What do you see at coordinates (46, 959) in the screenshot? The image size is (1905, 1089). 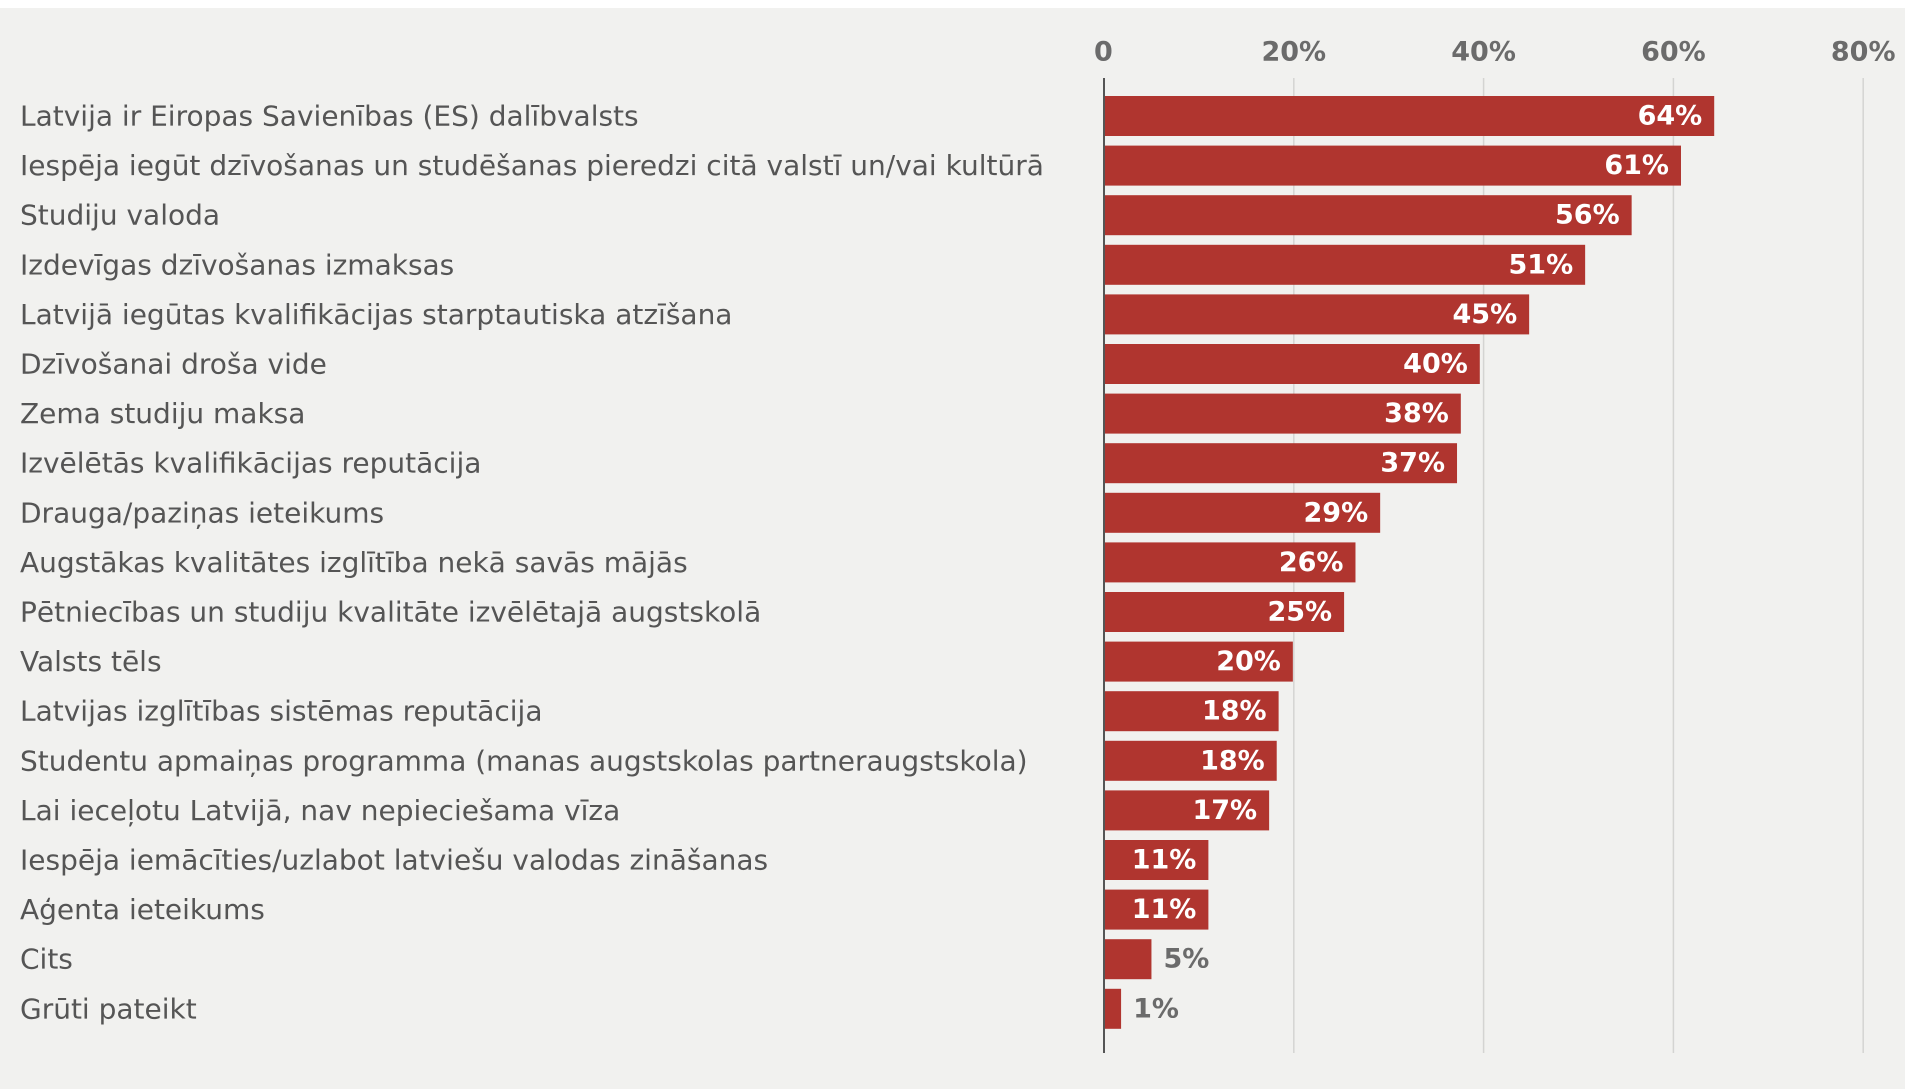 I see `category-label: Cits` at bounding box center [46, 959].